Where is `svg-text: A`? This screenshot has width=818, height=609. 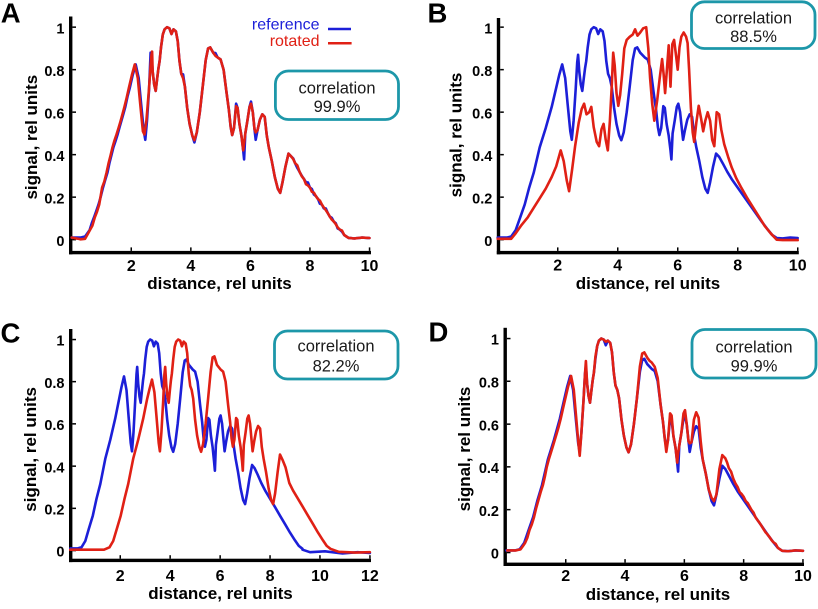 svg-text: A is located at coordinates (11, 14).